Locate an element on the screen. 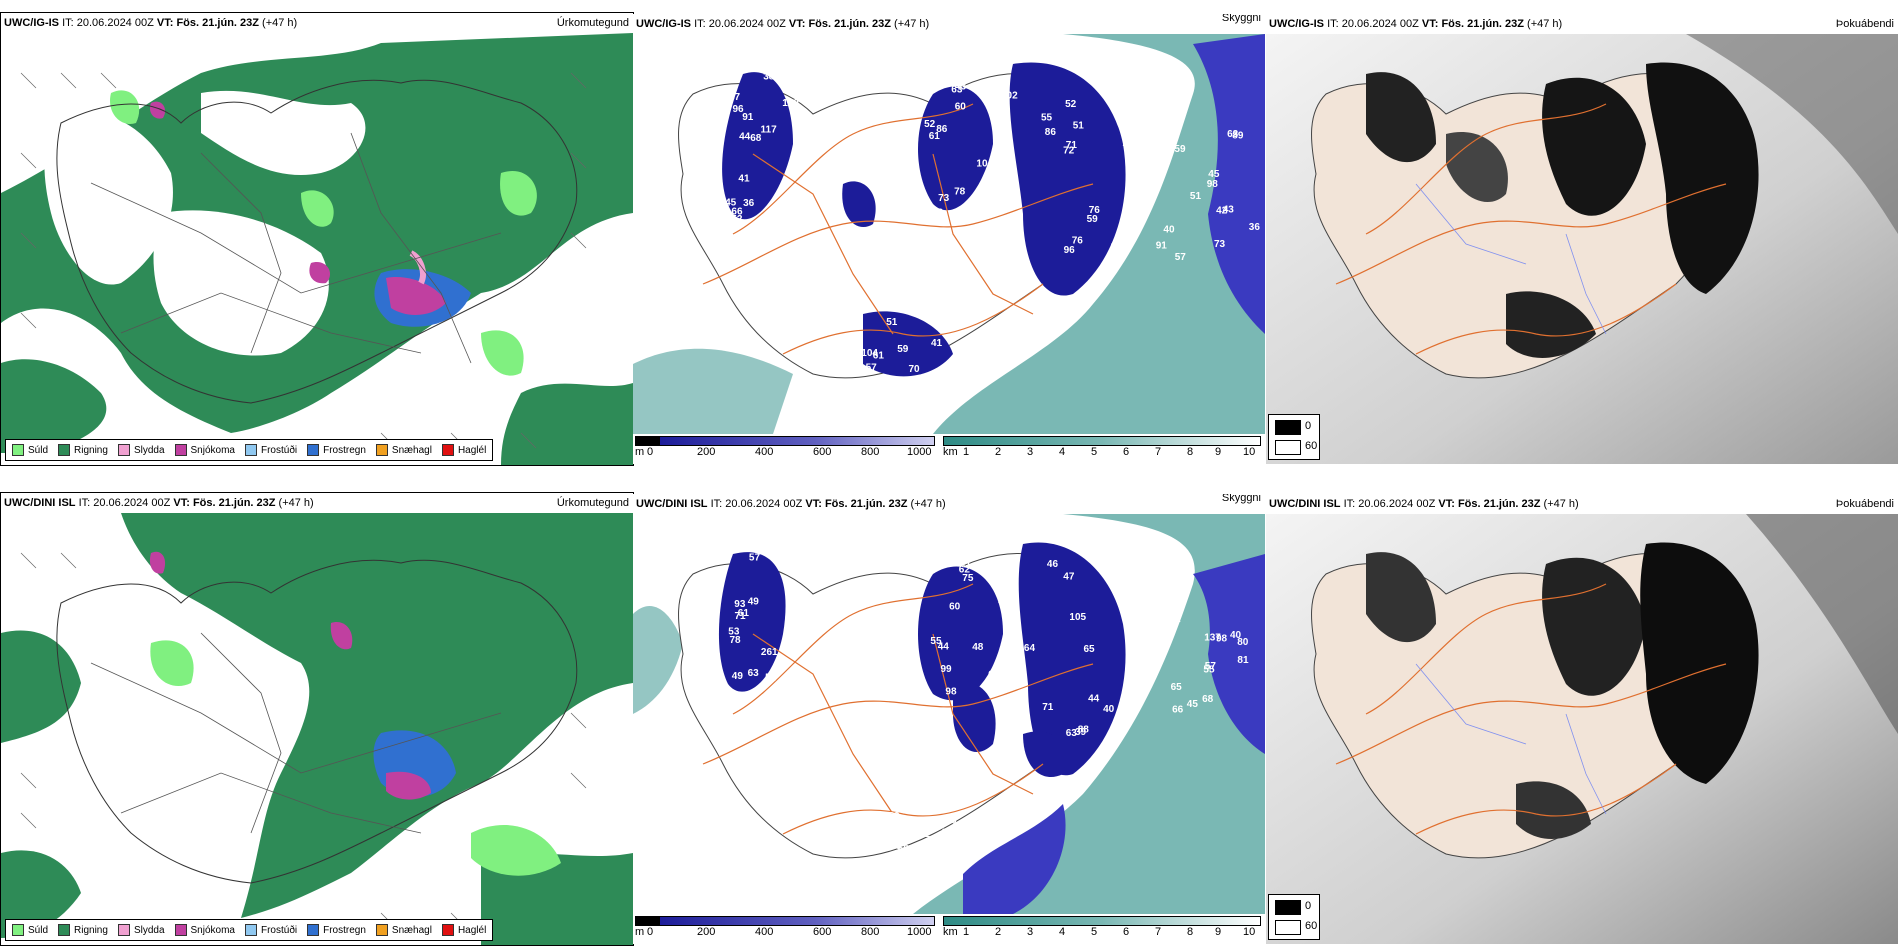 The height and width of the screenshot is (950, 1900). cloud-base-label: 53 is located at coordinates (734, 632).